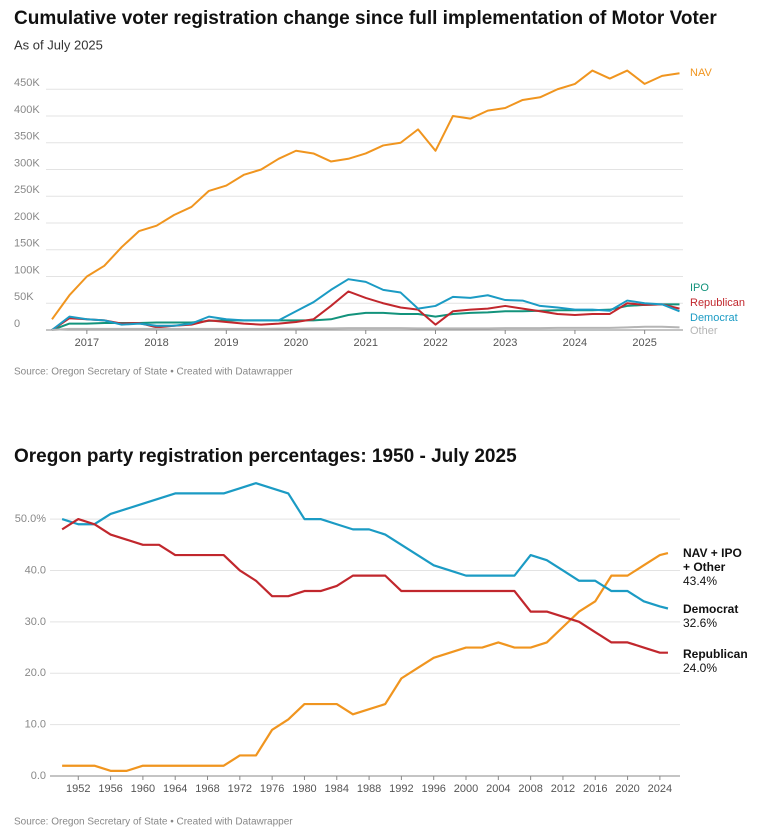  I want to click on y-tick-label: 0, so click(17, 324).